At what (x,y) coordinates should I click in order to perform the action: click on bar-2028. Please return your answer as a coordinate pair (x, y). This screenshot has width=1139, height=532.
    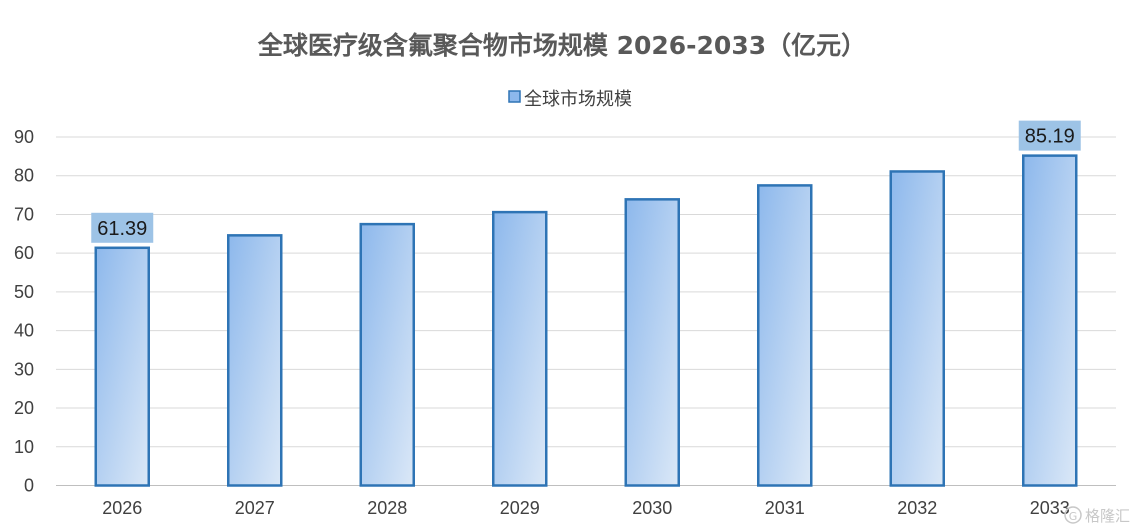
    Looking at the image, I should click on (387, 354).